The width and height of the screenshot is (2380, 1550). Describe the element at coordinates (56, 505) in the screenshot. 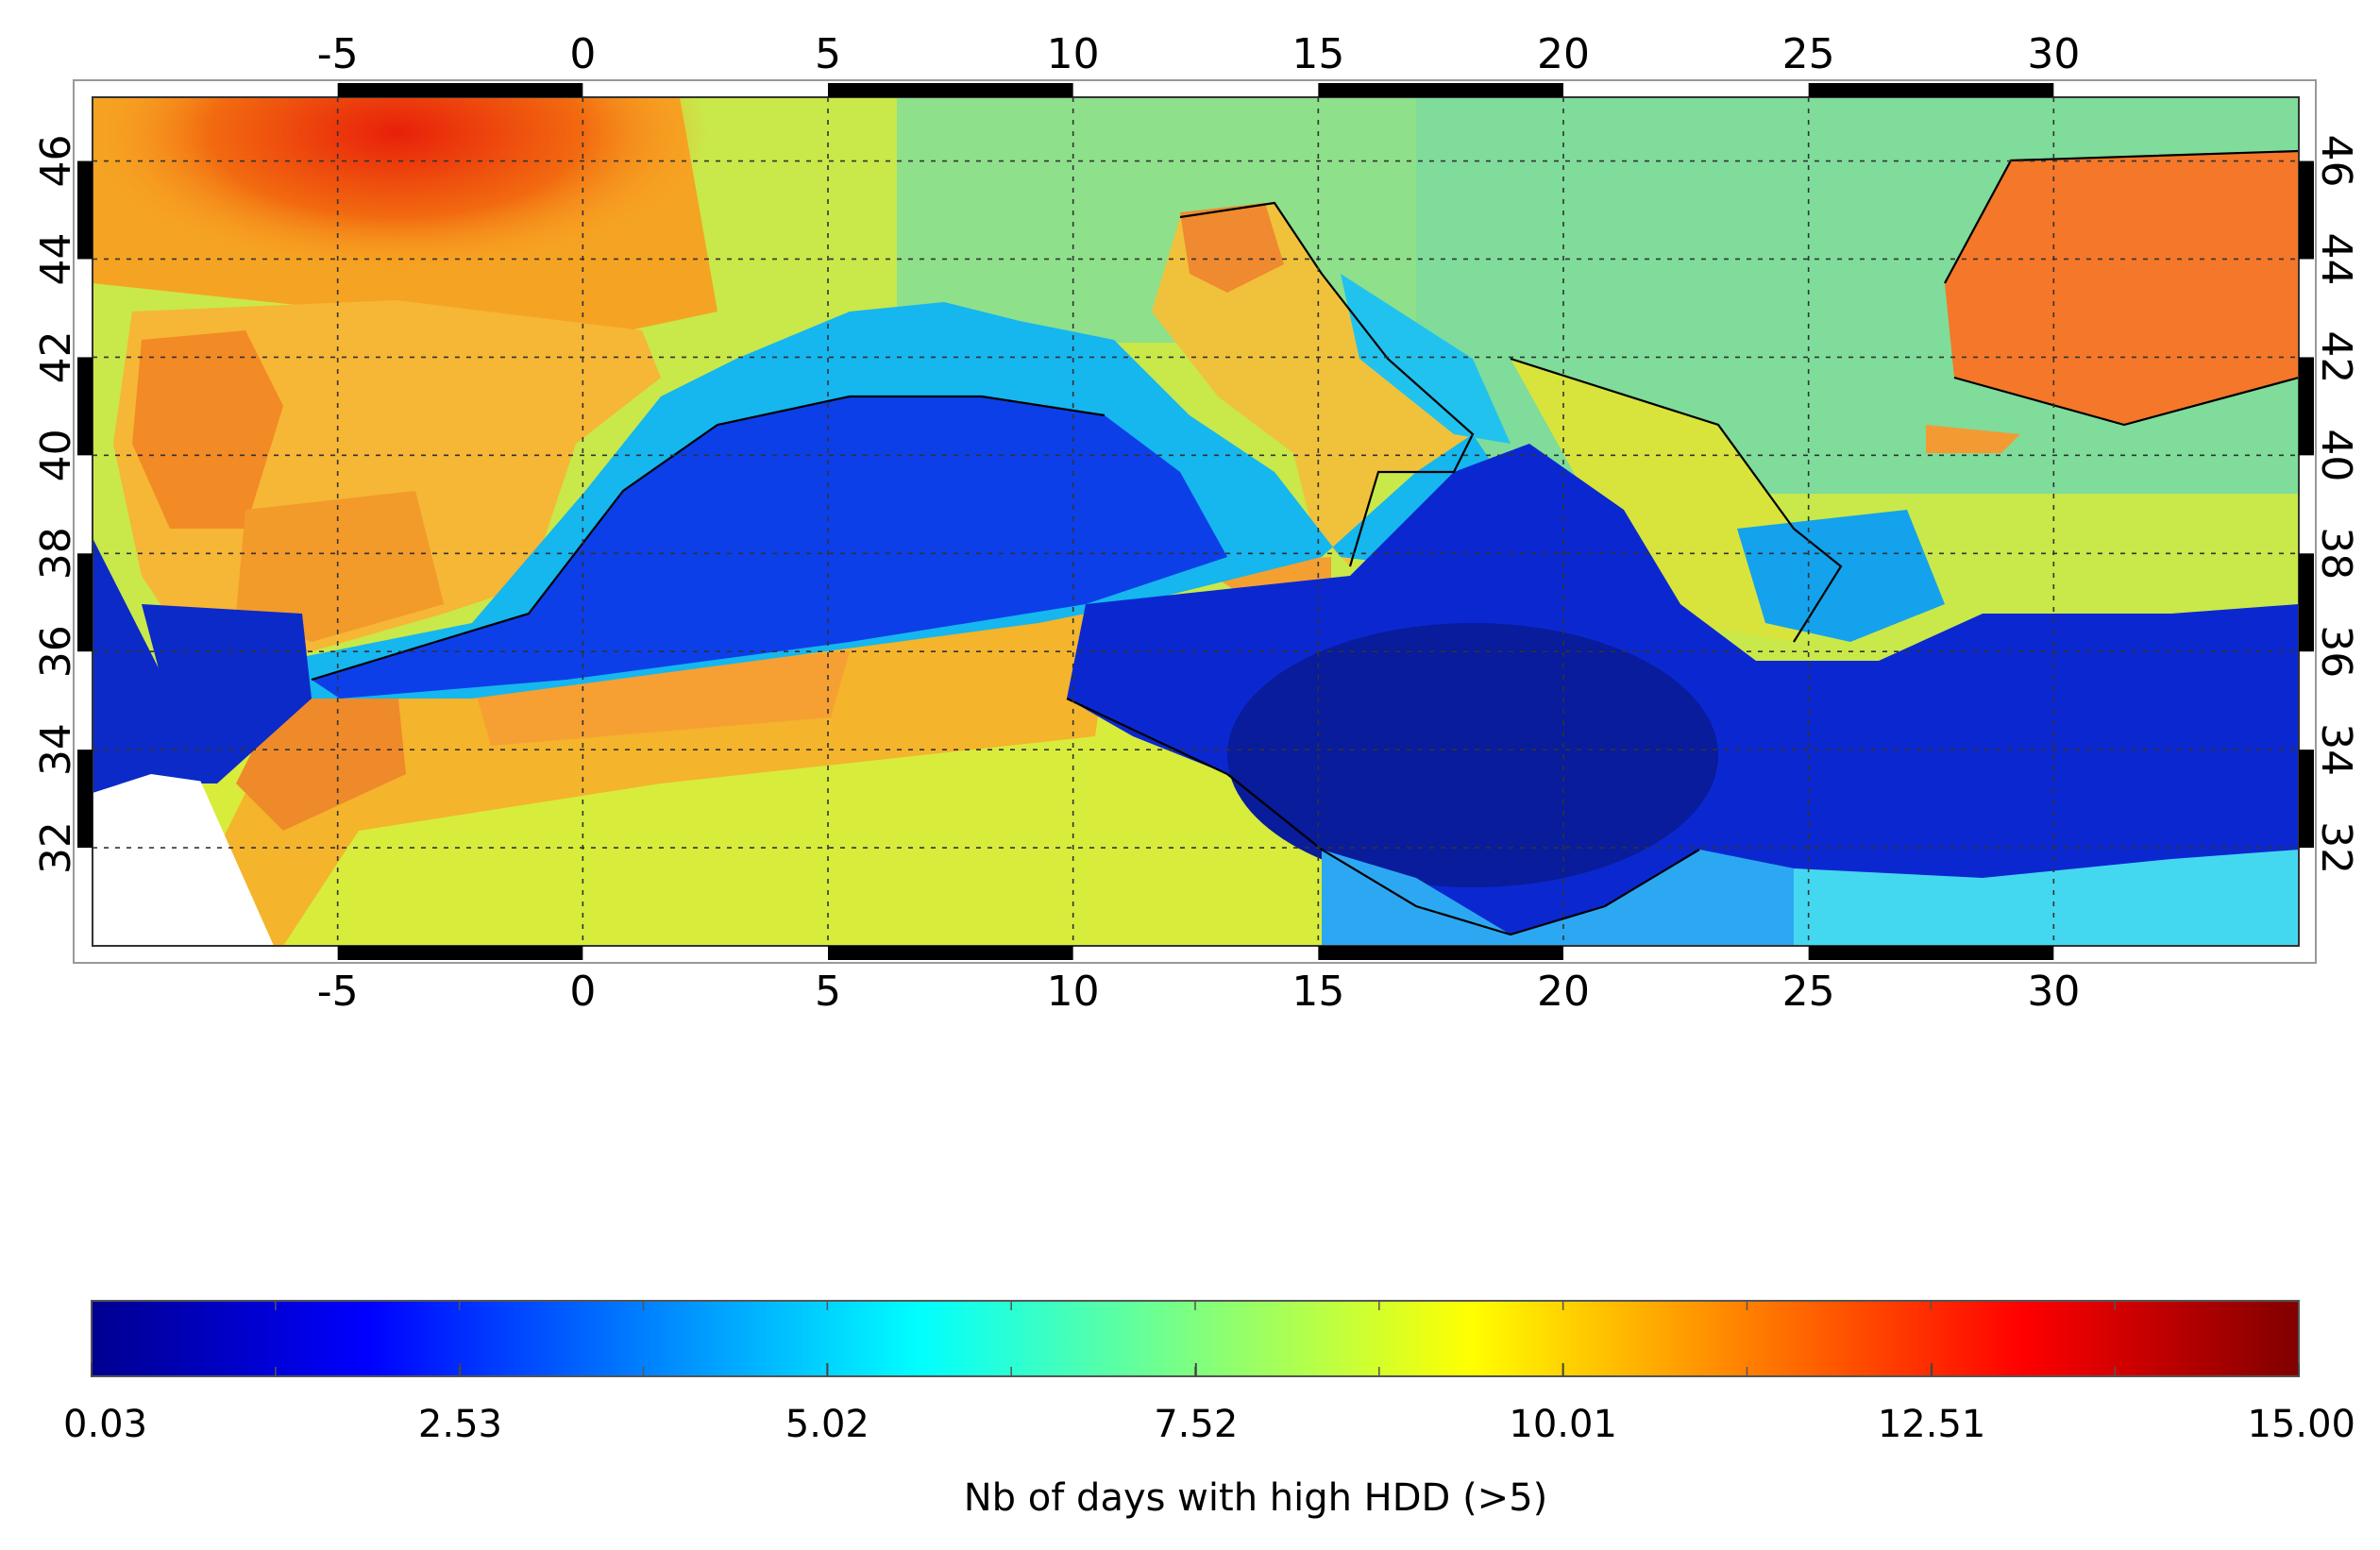

I see `lat-axis-left: 32 34 36 38 40 42 44 46` at that location.